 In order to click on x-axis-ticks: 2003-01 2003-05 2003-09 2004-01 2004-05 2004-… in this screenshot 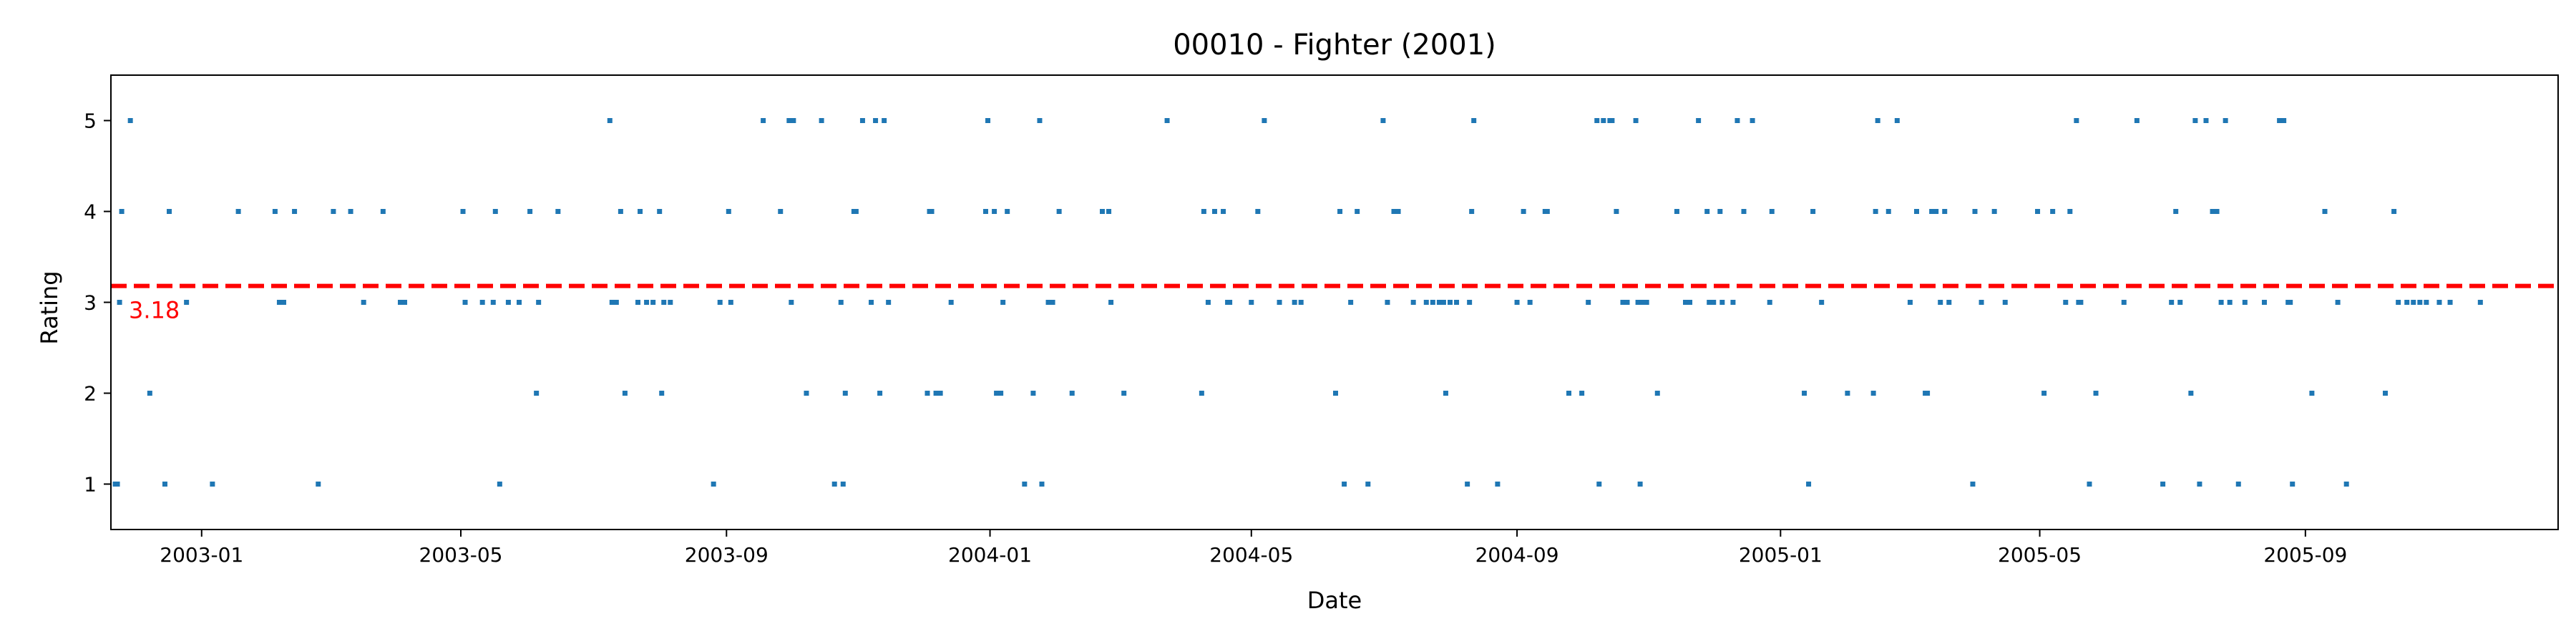, I will do `click(1253, 548)`.